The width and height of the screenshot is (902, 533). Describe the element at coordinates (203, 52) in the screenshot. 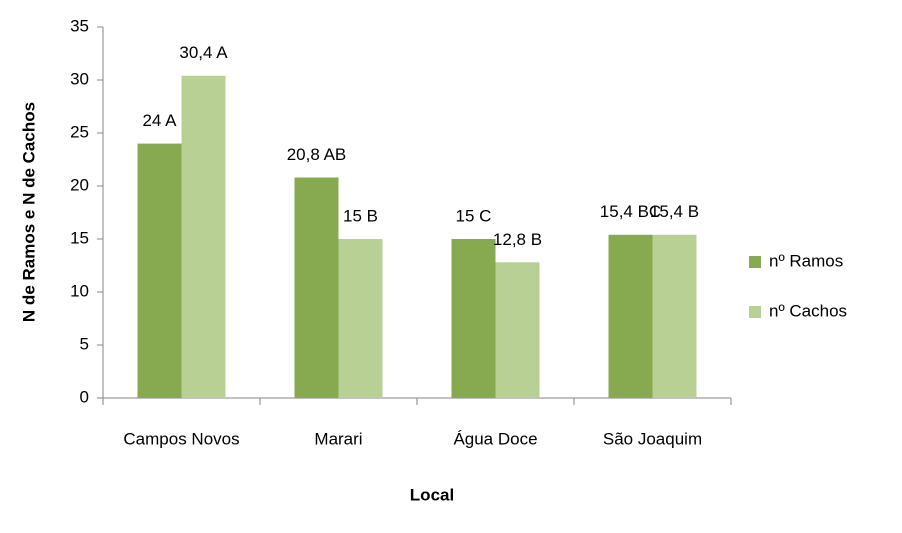

I see `value-label: 30,4 A` at that location.